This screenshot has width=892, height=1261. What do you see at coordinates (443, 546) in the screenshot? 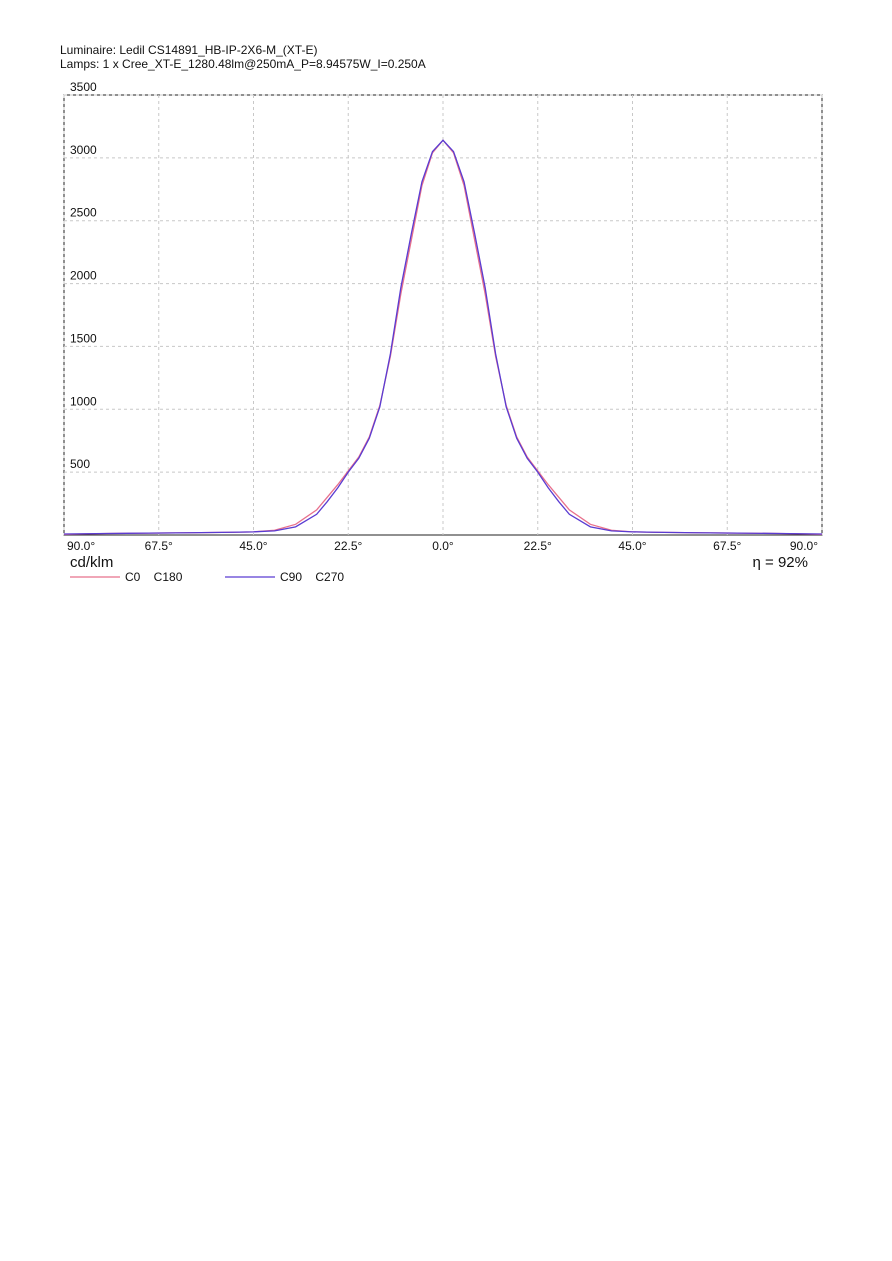
I see `x-tick-label: 0.0°` at bounding box center [443, 546].